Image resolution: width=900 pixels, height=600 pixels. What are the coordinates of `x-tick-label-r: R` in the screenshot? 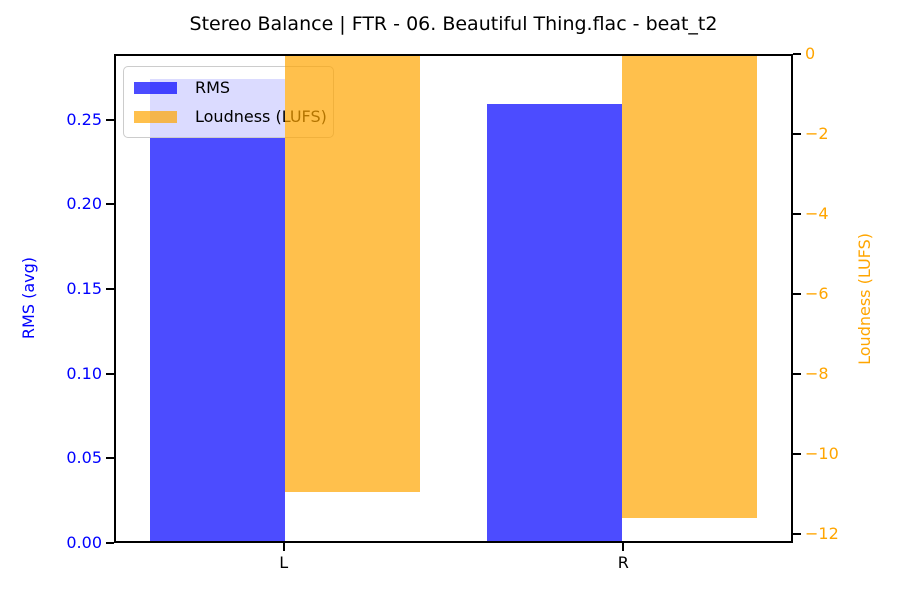 It's located at (623, 562).